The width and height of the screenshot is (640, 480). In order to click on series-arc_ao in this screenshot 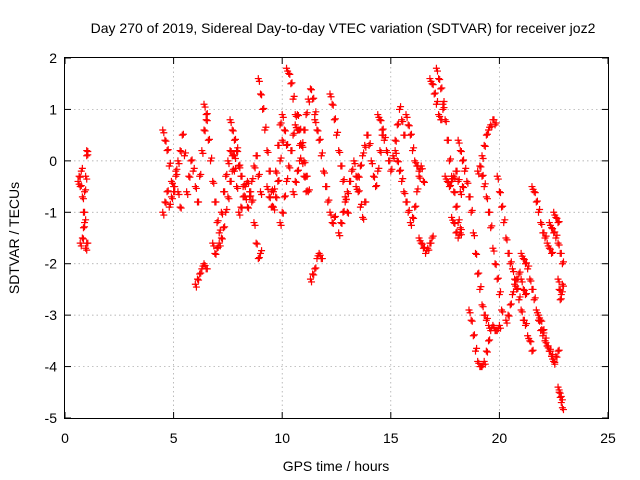, I will do `click(560, 398)`.